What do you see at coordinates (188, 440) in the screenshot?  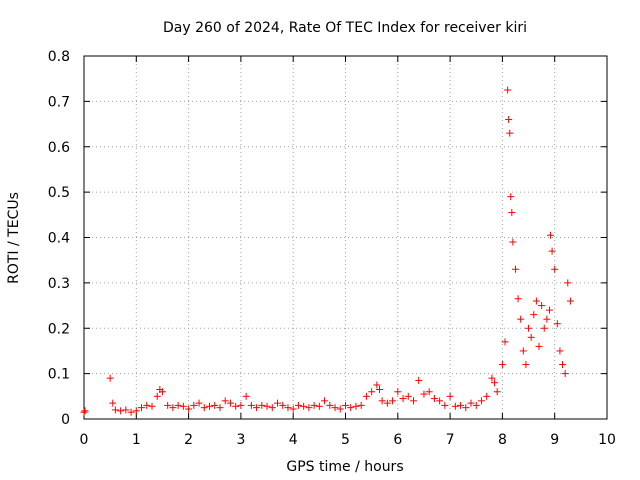 I see `x-tick-label: 2` at bounding box center [188, 440].